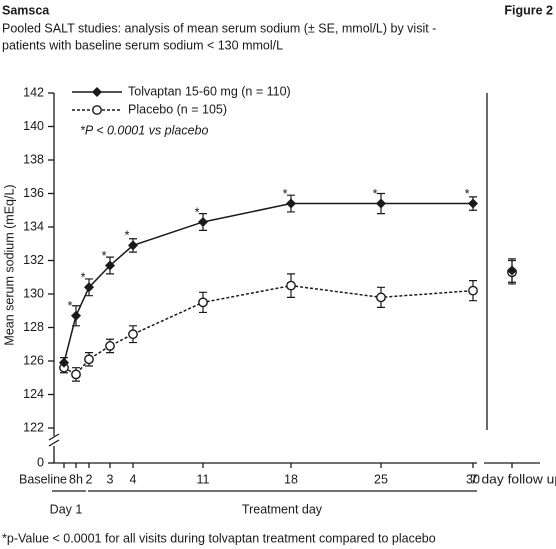 This screenshot has width=556, height=549. Describe the element at coordinates (9, 264) in the screenshot. I see `y-axis-label: Mean serum sodium (mEq/L)` at that location.